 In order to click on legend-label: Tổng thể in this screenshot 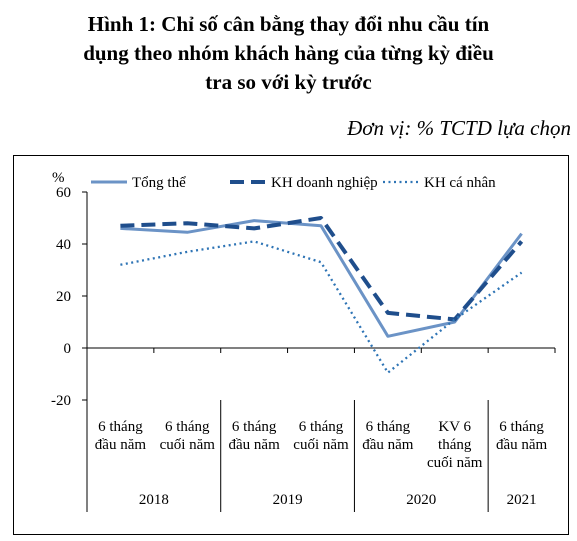, I will do `click(159, 183)`.